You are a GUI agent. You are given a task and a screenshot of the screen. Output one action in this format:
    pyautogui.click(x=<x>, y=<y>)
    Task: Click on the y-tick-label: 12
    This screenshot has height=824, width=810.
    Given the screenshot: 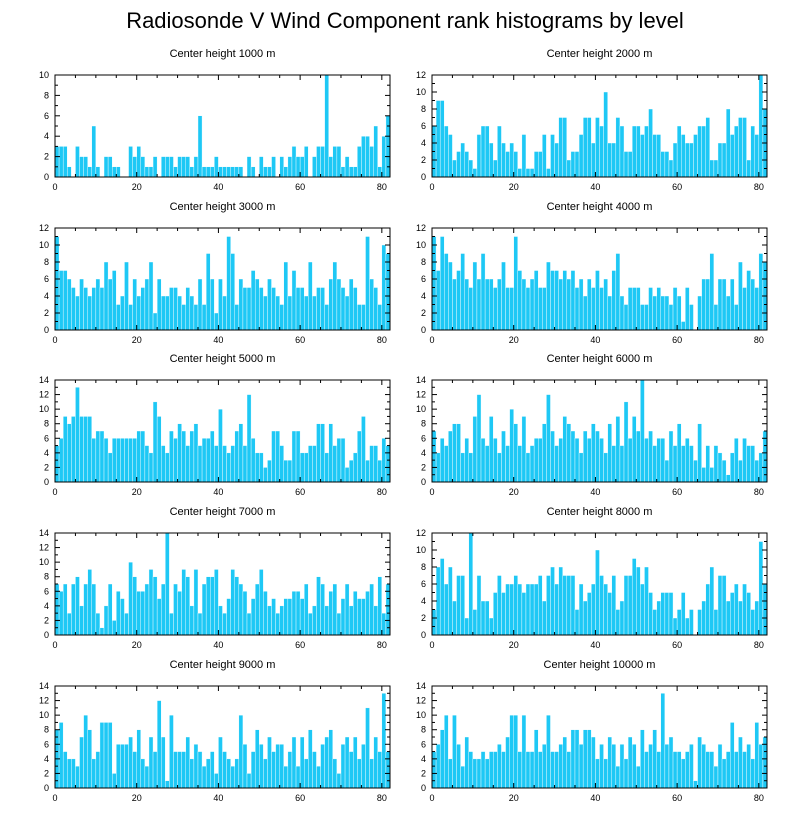 What is the action you would take?
    pyautogui.click(x=421, y=533)
    